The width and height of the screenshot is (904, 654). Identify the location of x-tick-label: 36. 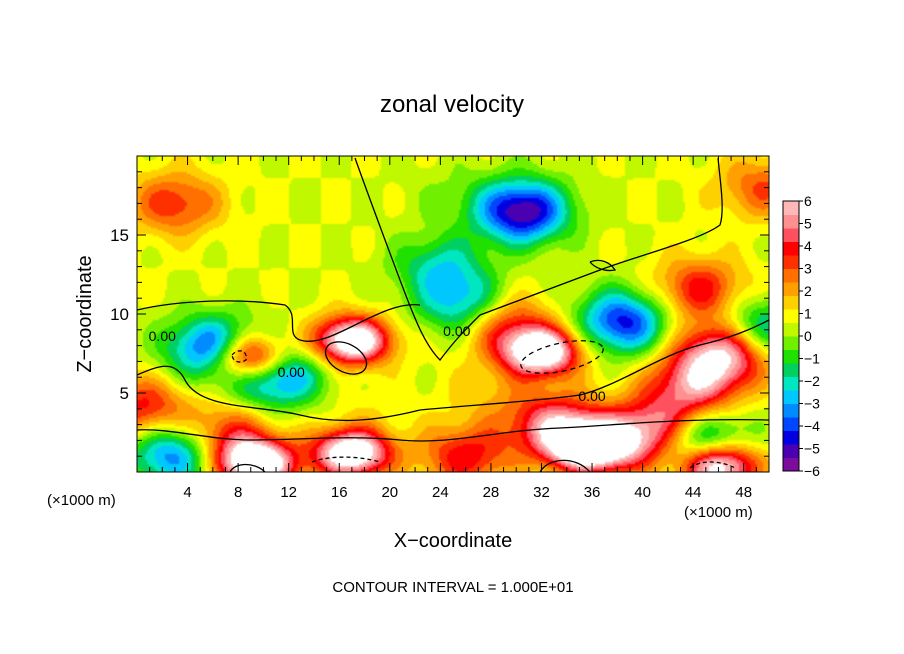
(592, 492).